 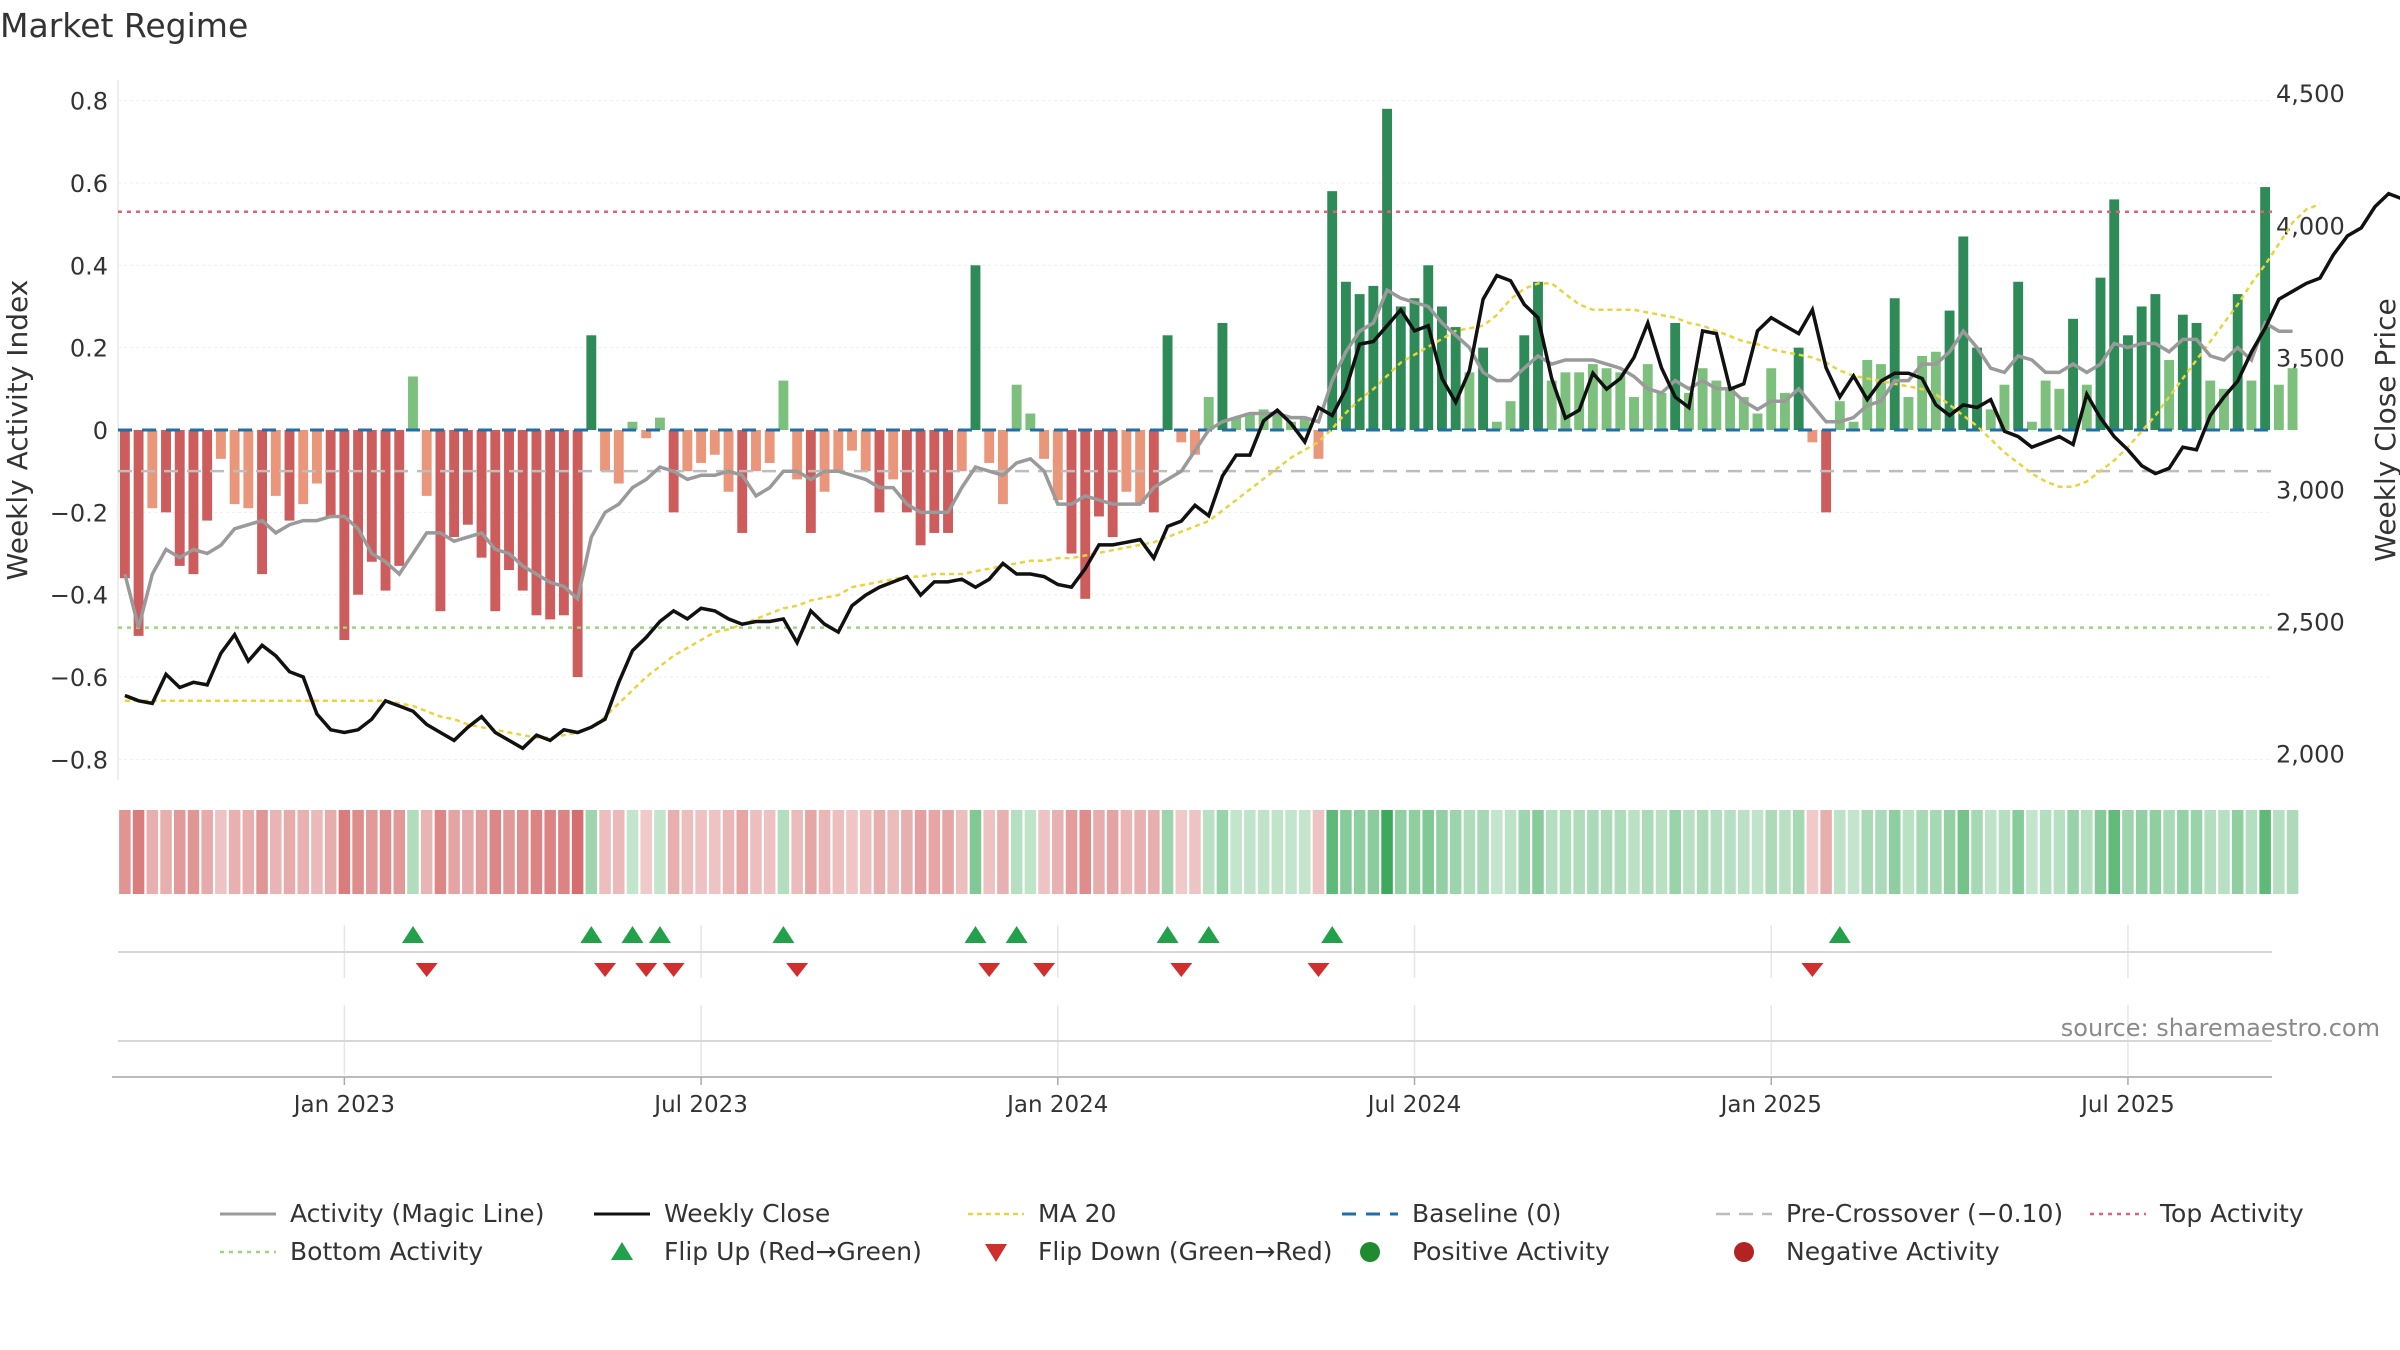 What do you see at coordinates (2232, 1213) in the screenshot?
I see `legend-label: Top Activity` at bounding box center [2232, 1213].